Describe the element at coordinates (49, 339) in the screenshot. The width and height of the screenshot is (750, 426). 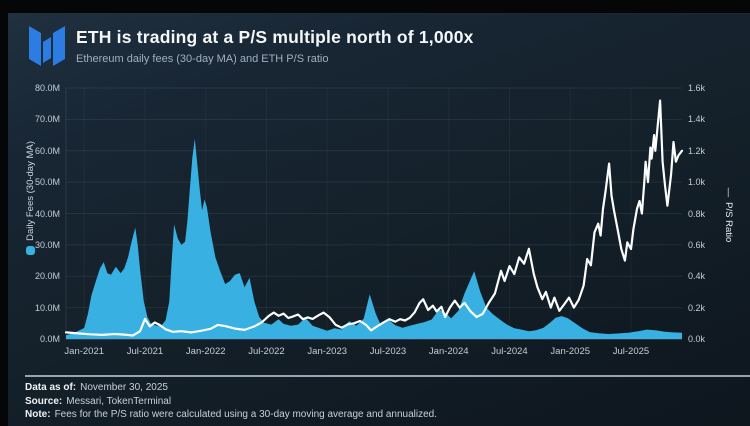
I see `left-axis-tick-0.0M: 0.0M` at that location.